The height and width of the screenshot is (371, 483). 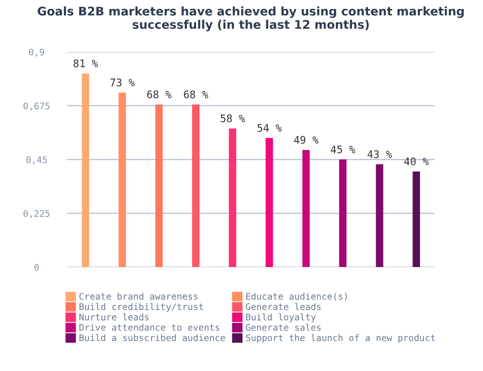 I want to click on legend-label: Build credibility/trust, so click(x=141, y=307).